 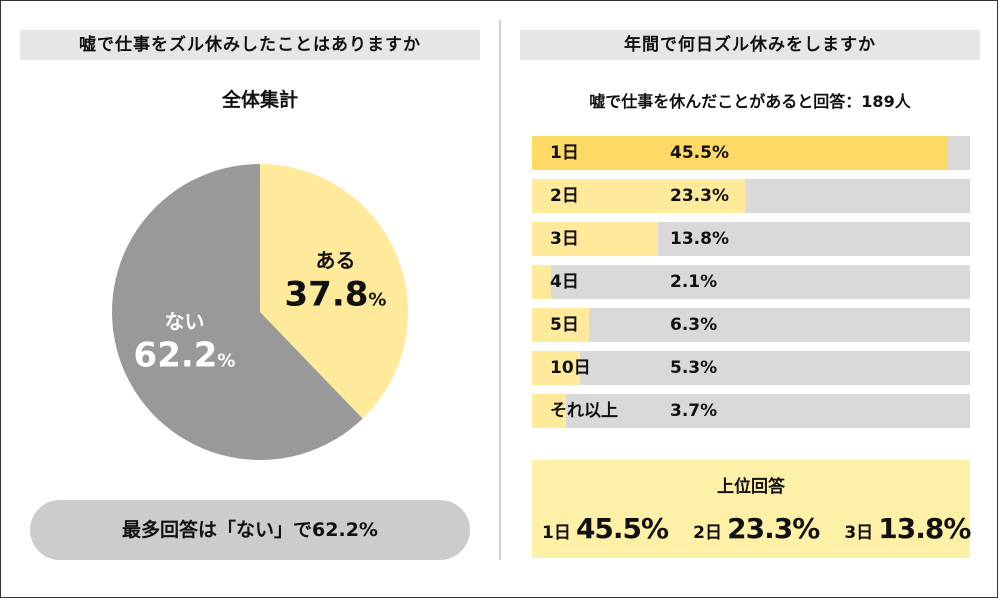 I want to click on bar-category-label: 1日, so click(x=564, y=153).